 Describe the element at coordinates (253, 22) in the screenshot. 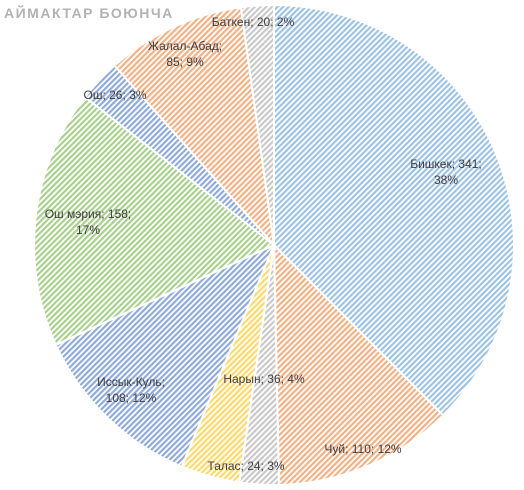

I see `slice-label-9: Баткен; 20; 2%` at that location.